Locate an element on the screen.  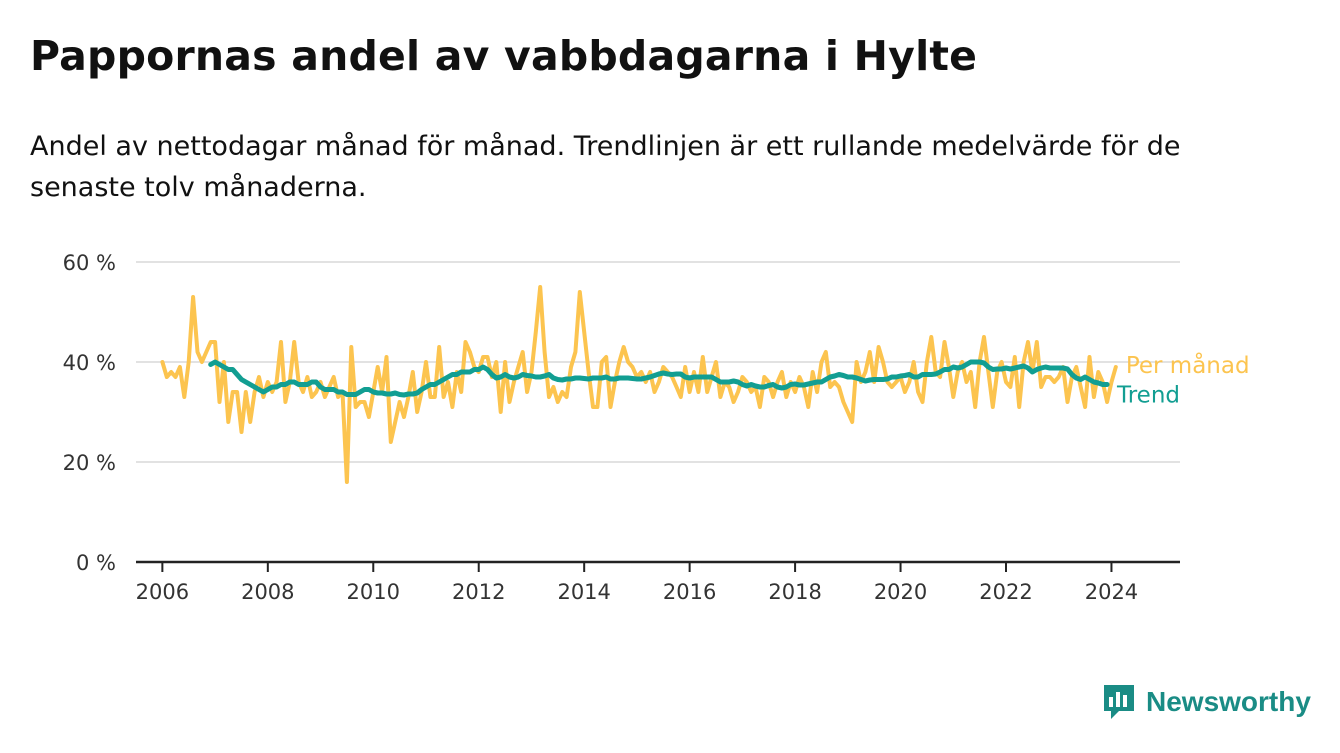
series-label-trend: Trend is located at coordinates (1148, 396).